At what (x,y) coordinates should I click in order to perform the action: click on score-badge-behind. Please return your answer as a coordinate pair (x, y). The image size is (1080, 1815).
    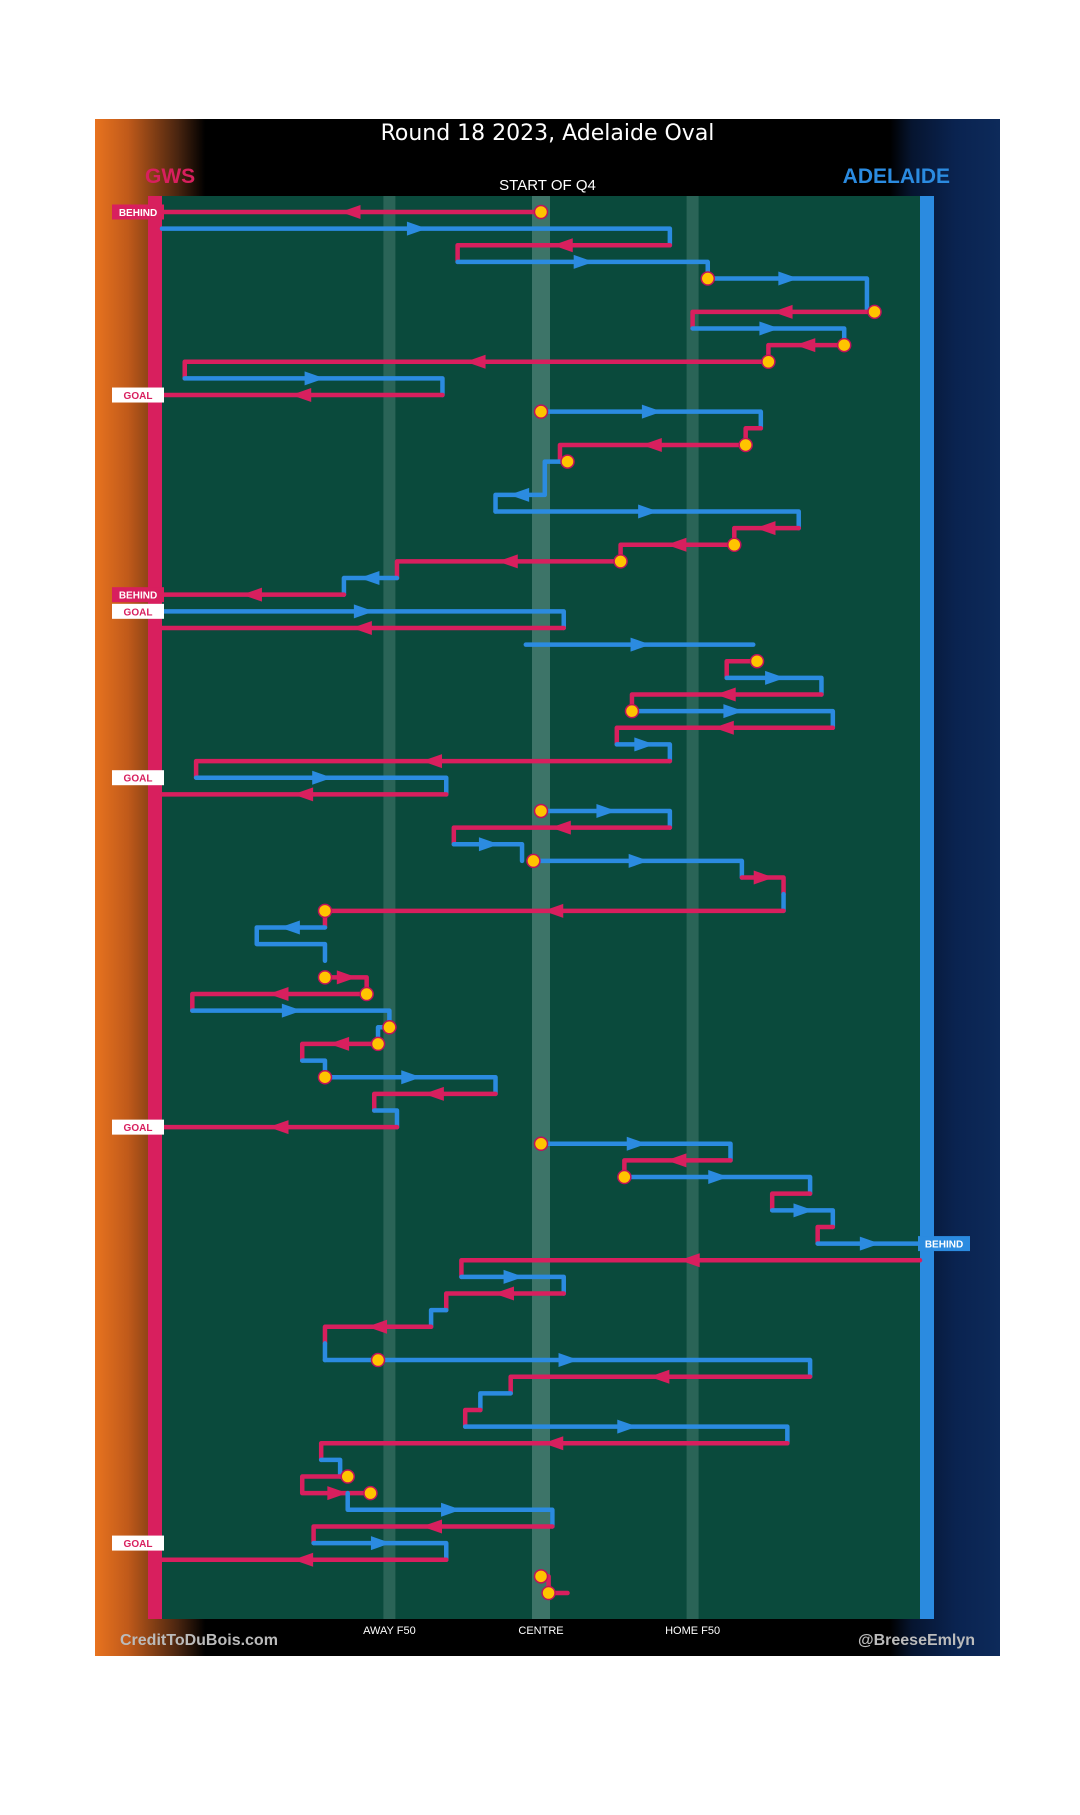
    Looking at the image, I should click on (944, 1244).